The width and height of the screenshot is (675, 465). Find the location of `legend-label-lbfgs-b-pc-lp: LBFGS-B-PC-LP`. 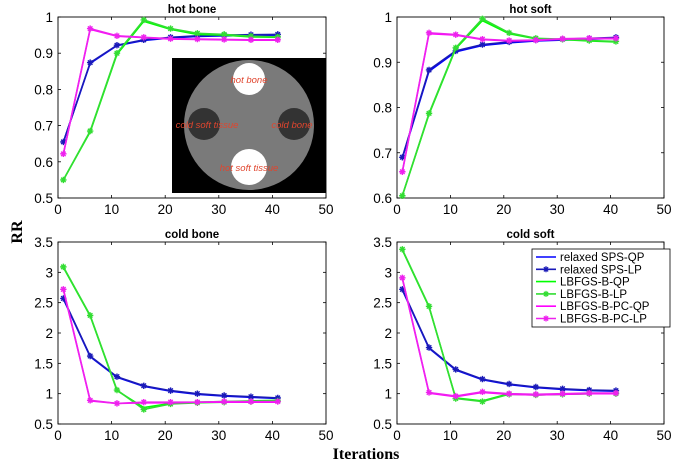

legend-label-lbfgs-b-pc-lp: LBFGS-B-PC-LP is located at coordinates (603, 320).